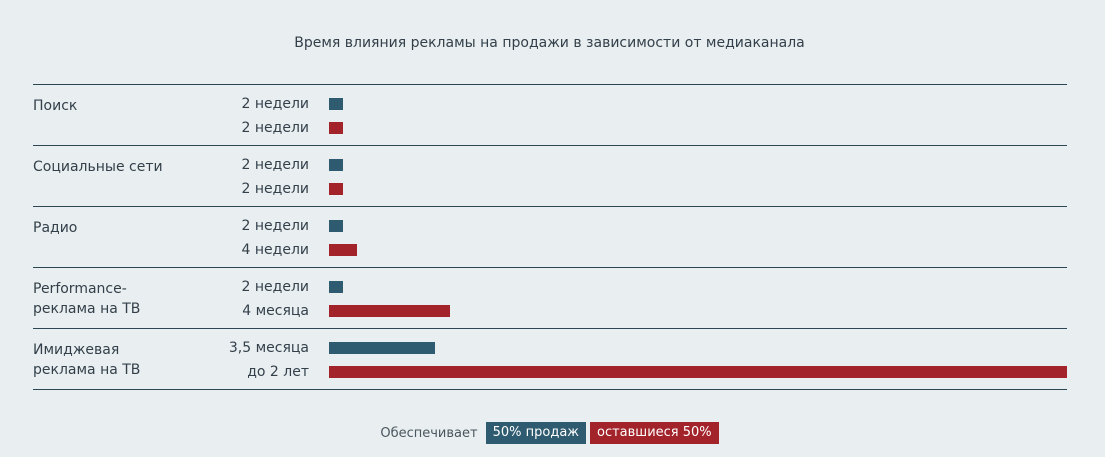 Image resolution: width=1105 pixels, height=457 pixels. What do you see at coordinates (275, 250) in the screenshot?
I see `data-label: 4 недели` at bounding box center [275, 250].